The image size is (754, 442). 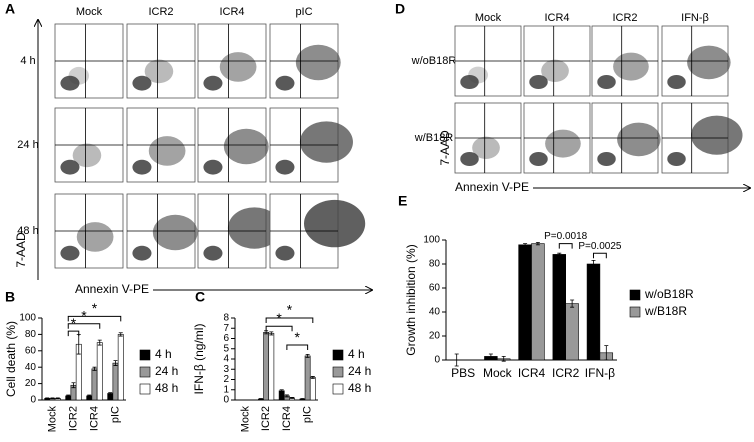 I want to click on y-tick-label: 3, so click(x=226, y=369).